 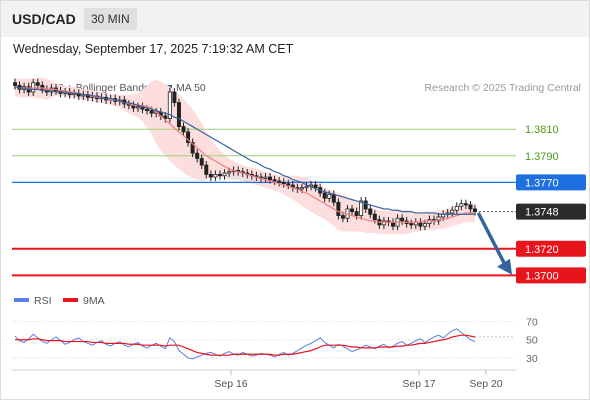 I want to click on chart-header: USD/CAD 30 MIN, so click(x=295, y=19).